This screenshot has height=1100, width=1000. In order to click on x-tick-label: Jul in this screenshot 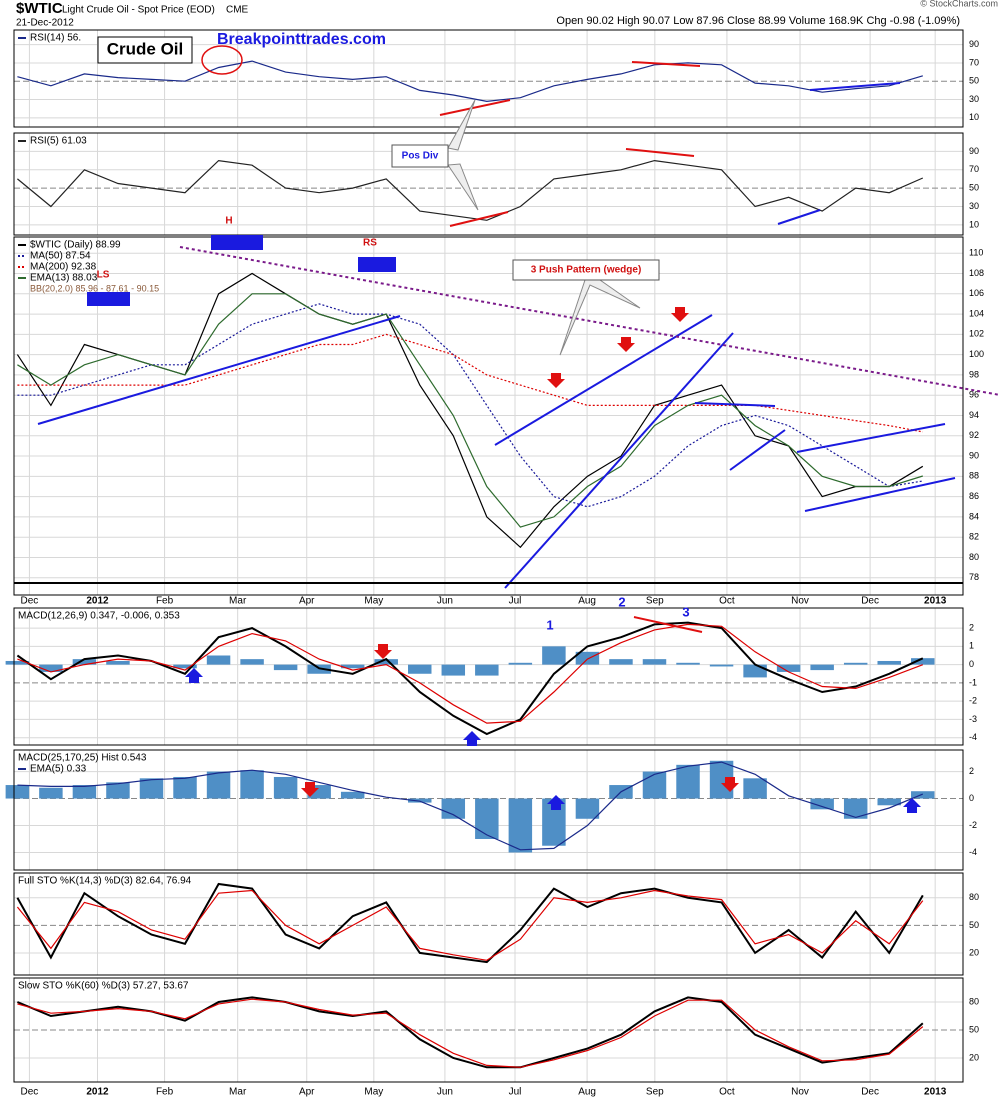, I will do `click(515, 1092)`.